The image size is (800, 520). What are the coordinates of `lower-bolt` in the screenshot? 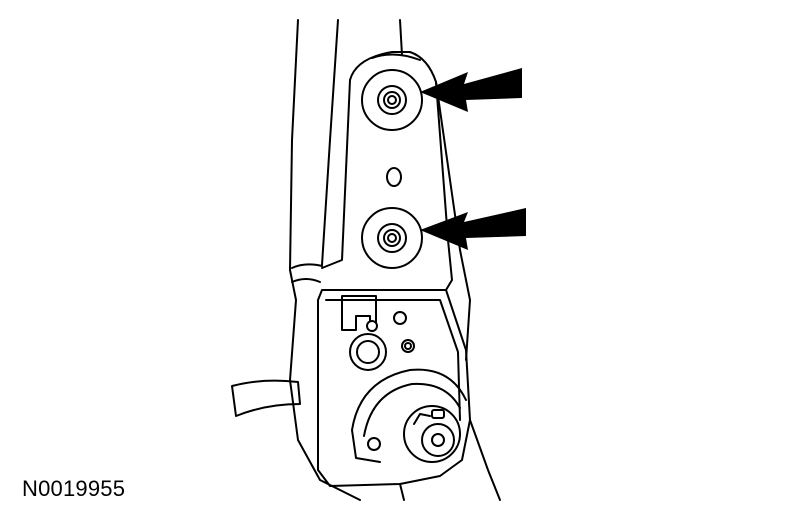 It's located at (392, 238).